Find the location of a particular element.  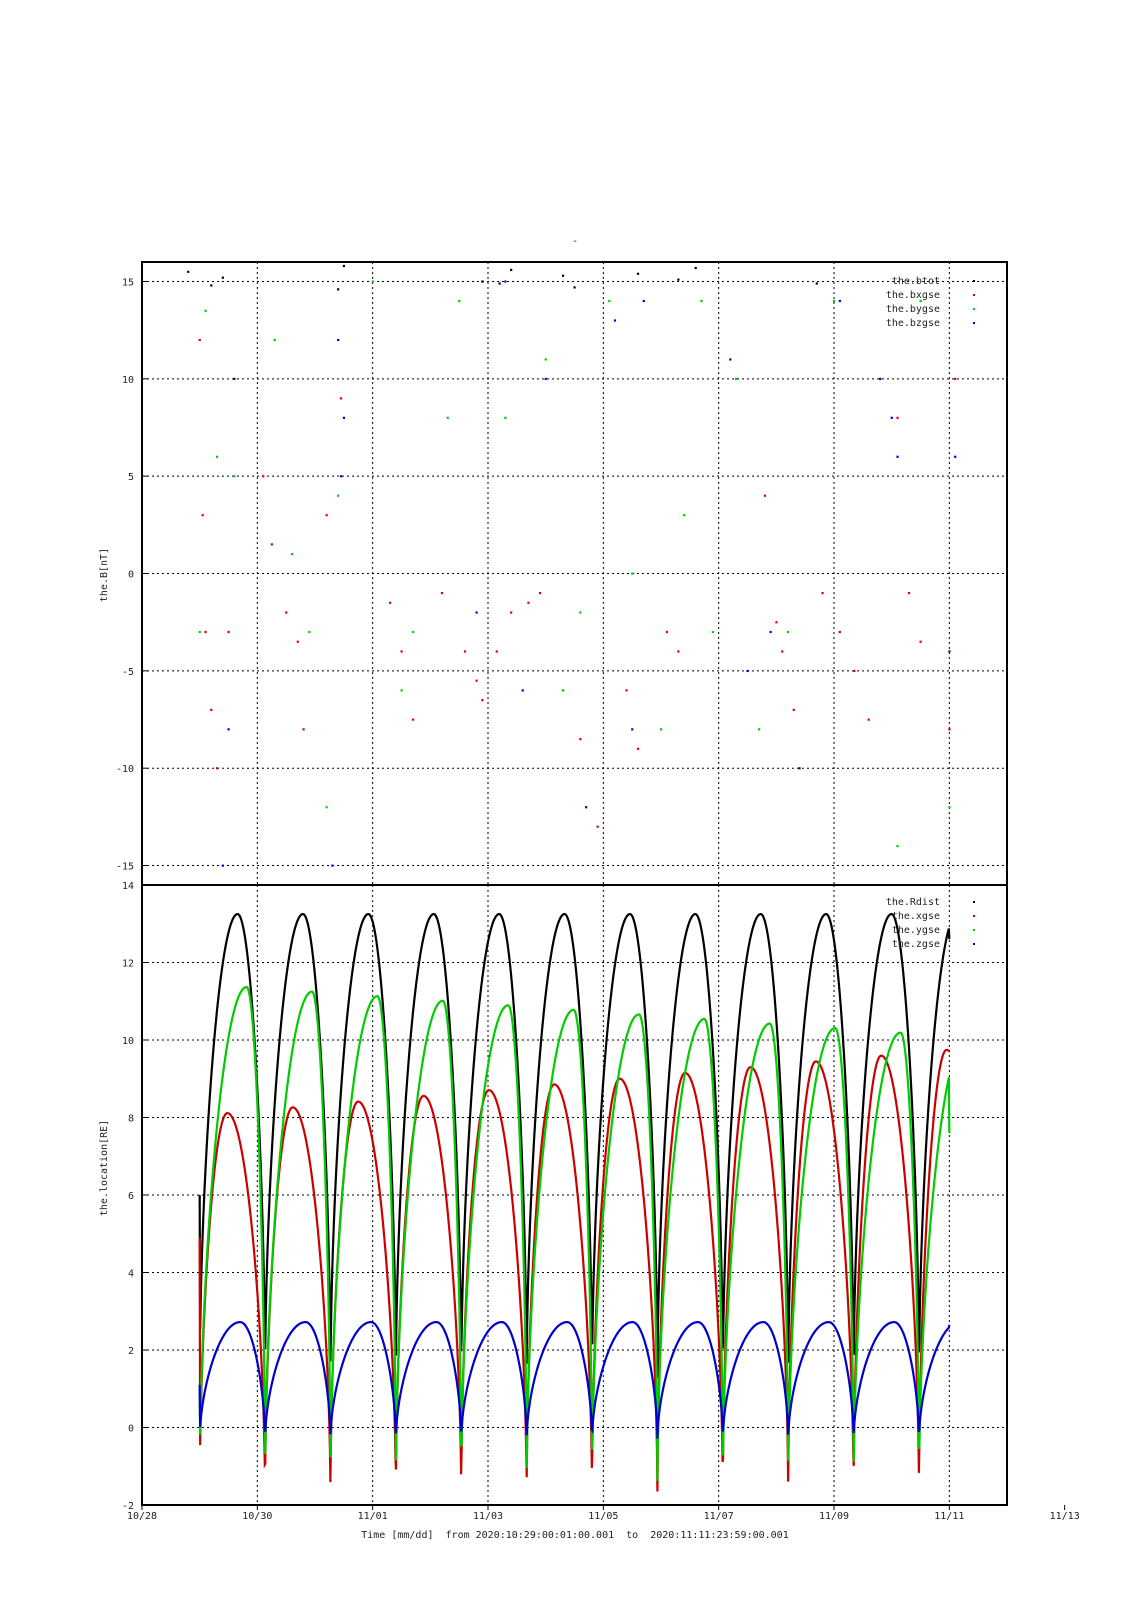

x-tick-label: 11/05 is located at coordinates (603, 1516).